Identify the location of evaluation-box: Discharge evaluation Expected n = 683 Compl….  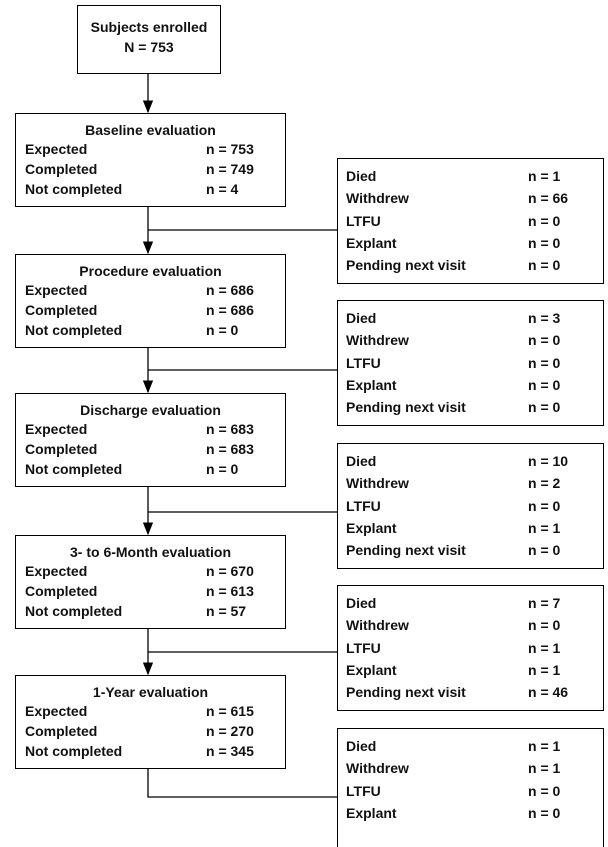
(150, 440).